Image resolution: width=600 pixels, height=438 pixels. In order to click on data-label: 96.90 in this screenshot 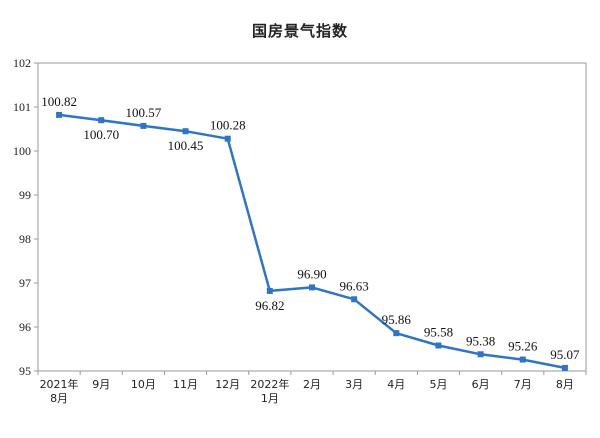, I will do `click(311, 273)`.